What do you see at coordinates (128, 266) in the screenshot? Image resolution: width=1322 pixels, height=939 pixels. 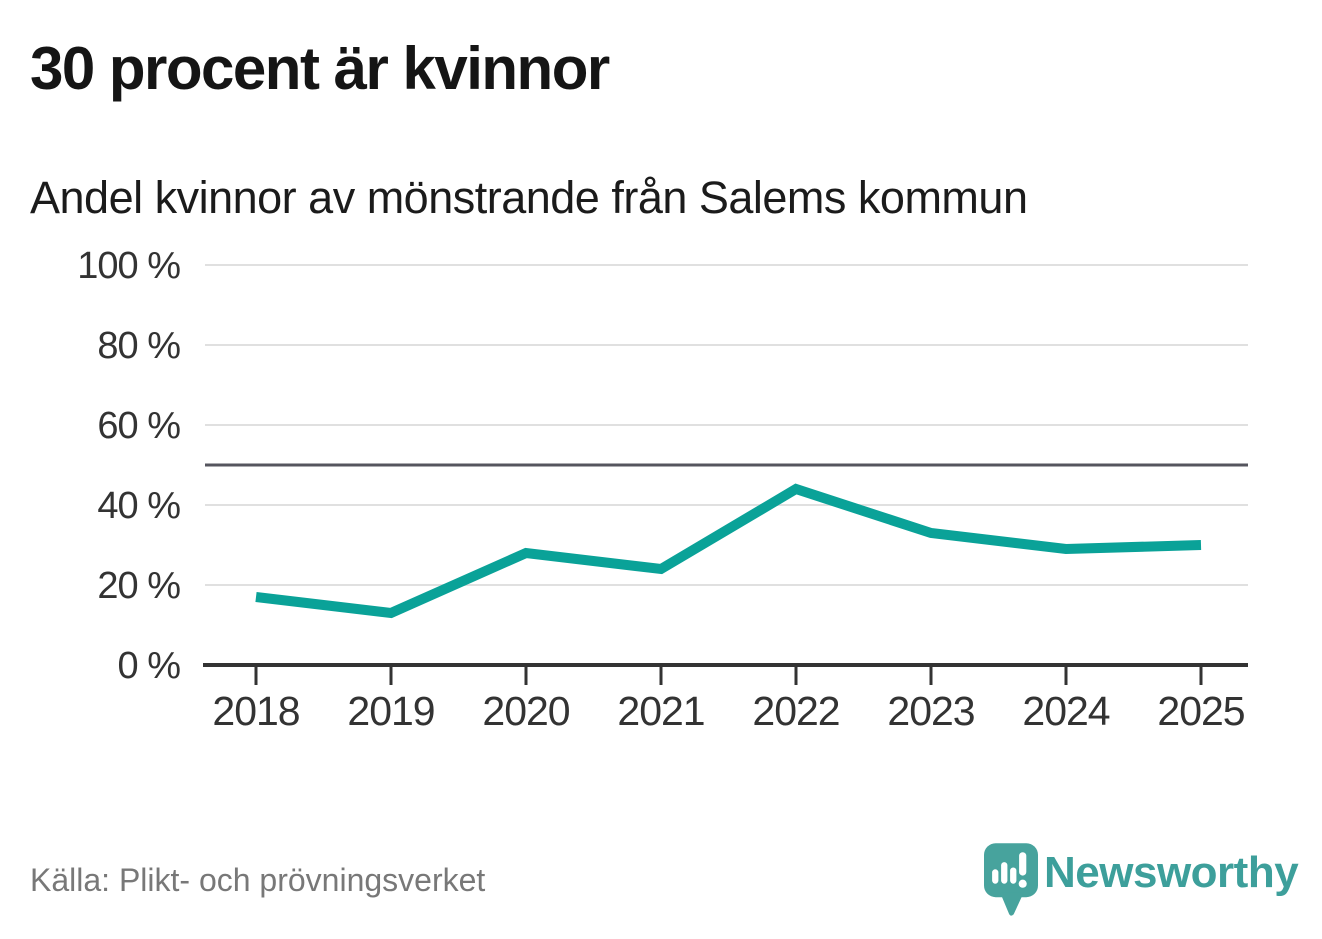 I see `y-tick-label-100: 100 %` at bounding box center [128, 266].